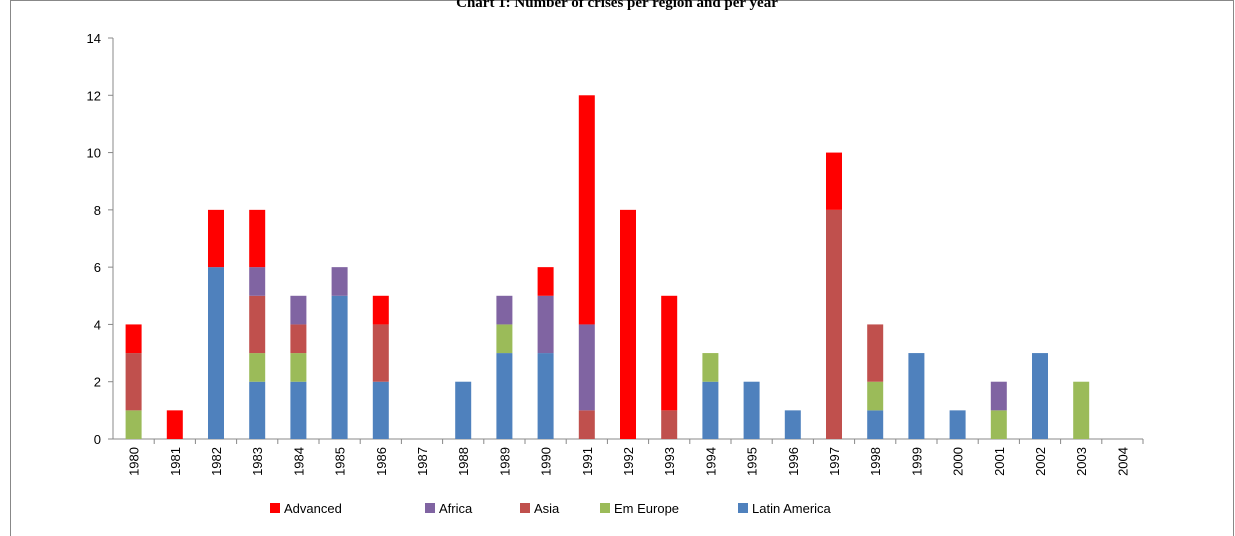 The width and height of the screenshot is (1235, 536). What do you see at coordinates (546, 461) in the screenshot?
I see `x-tick-label: 1990` at bounding box center [546, 461].